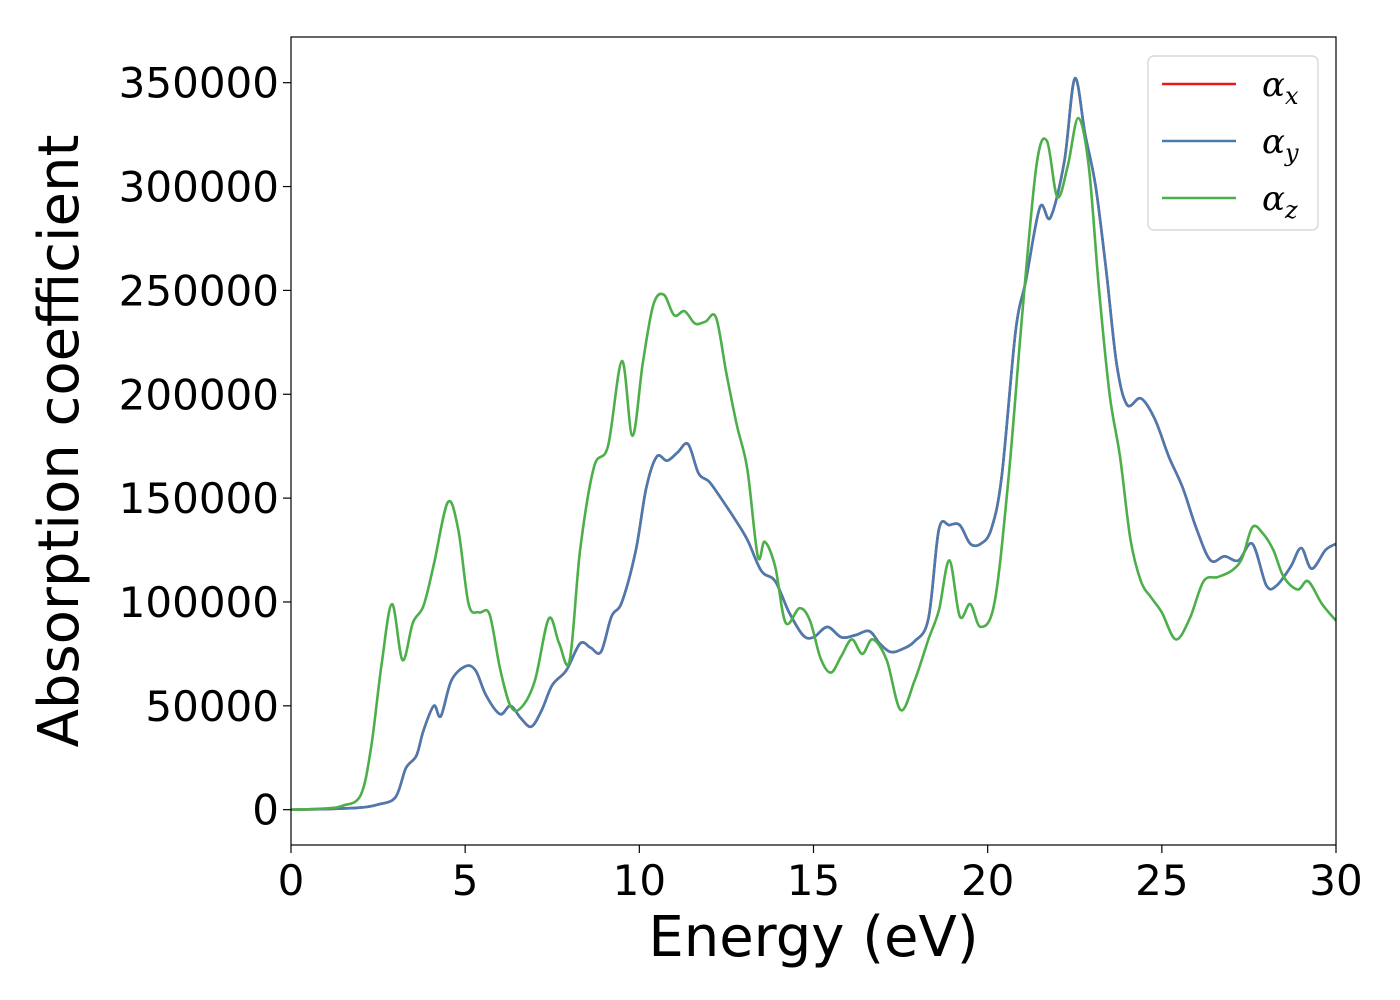 The width and height of the screenshot is (1400, 1000). Describe the element at coordinates (1233, 143) in the screenshot. I see `legend-box` at that location.